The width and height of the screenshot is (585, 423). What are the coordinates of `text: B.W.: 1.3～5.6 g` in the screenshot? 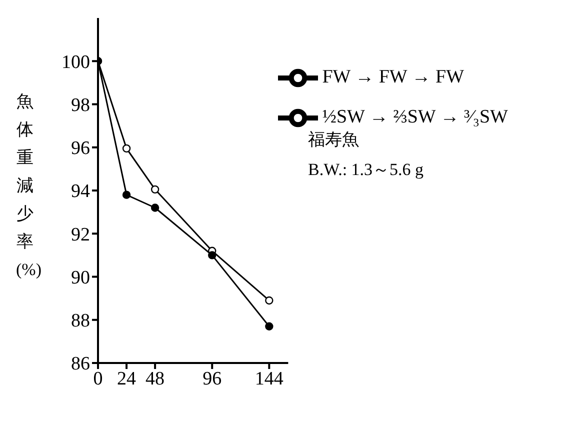 It's located at (366, 170).